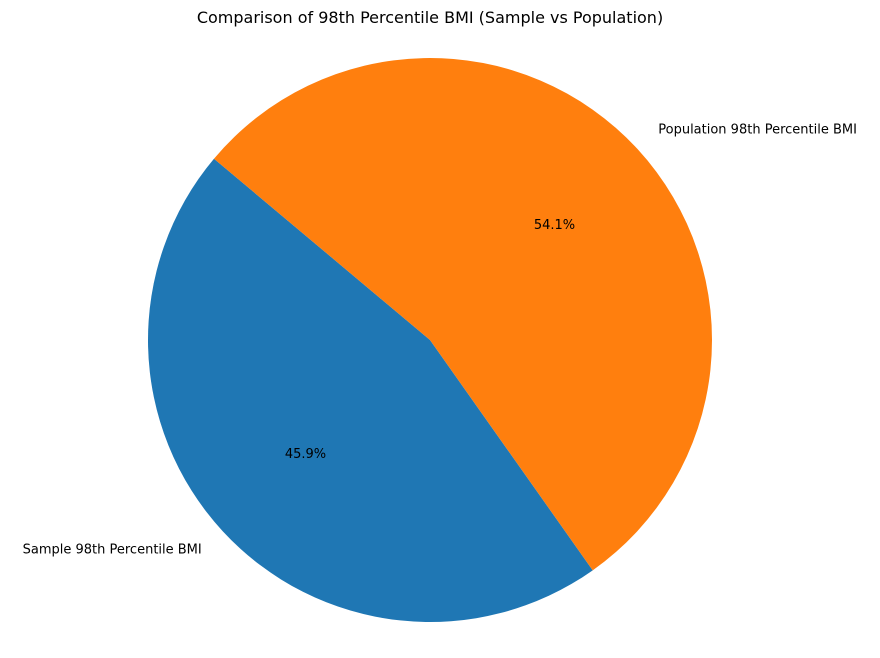 The width and height of the screenshot is (880, 658). What do you see at coordinates (554, 225) in the screenshot?
I see `slice-pct-label-1: 54.1%` at bounding box center [554, 225].